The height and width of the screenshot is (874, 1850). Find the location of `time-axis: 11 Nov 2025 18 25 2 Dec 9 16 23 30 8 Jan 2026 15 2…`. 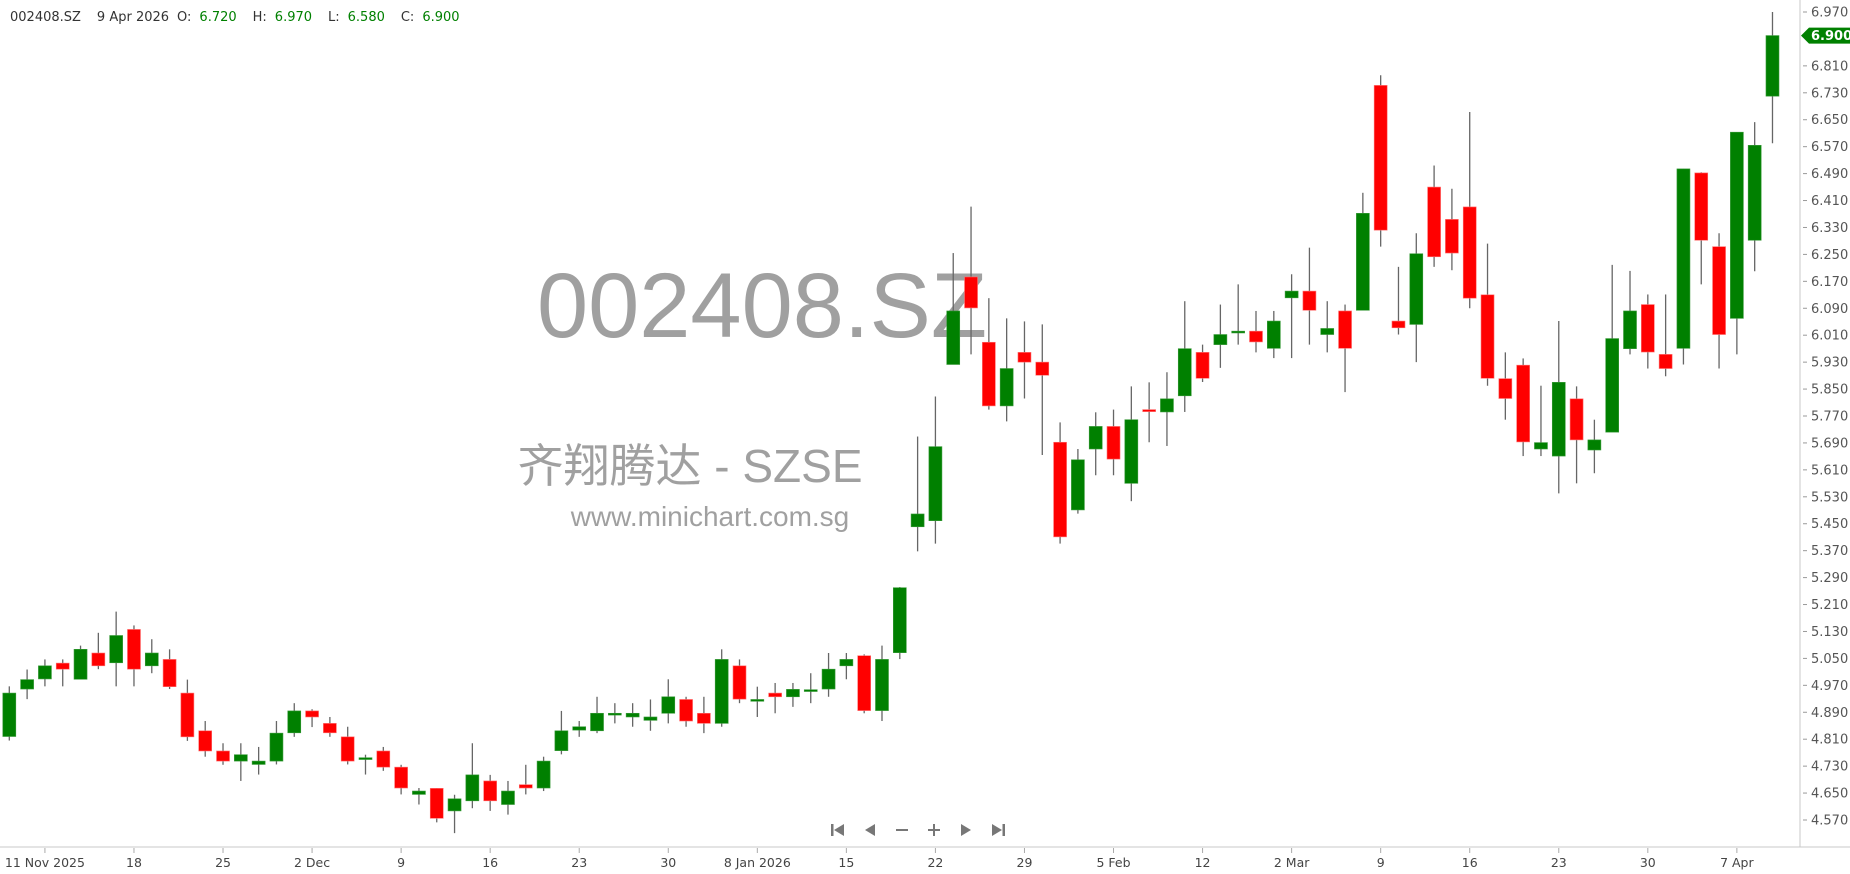

time-axis: 11 Nov 2025 18 25 2 Dec 9 16 23 30 8 Jan 2026 15 2… is located at coordinates (880, 859).